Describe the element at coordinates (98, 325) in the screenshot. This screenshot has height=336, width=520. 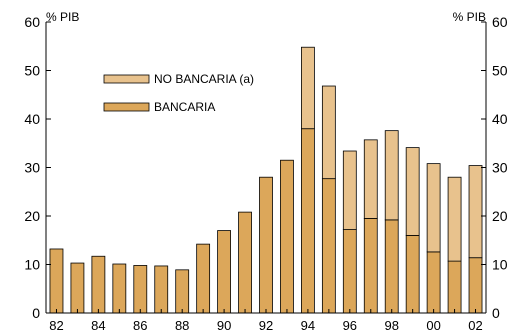
I see `x-tick-label-84: 84` at that location.